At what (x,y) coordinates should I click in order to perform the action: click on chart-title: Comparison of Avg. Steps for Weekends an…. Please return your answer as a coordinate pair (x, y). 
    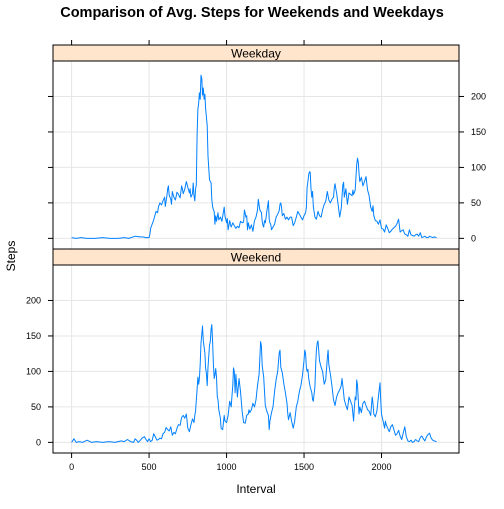
    Looking at the image, I should click on (252, 13).